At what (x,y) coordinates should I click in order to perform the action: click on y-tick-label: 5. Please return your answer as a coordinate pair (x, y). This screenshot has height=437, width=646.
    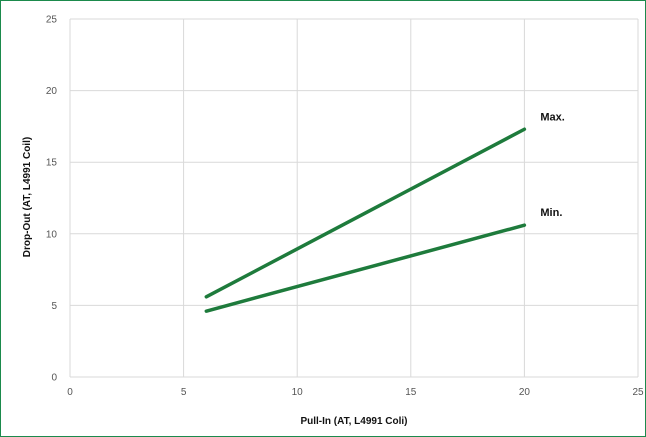
    Looking at the image, I should click on (54, 306).